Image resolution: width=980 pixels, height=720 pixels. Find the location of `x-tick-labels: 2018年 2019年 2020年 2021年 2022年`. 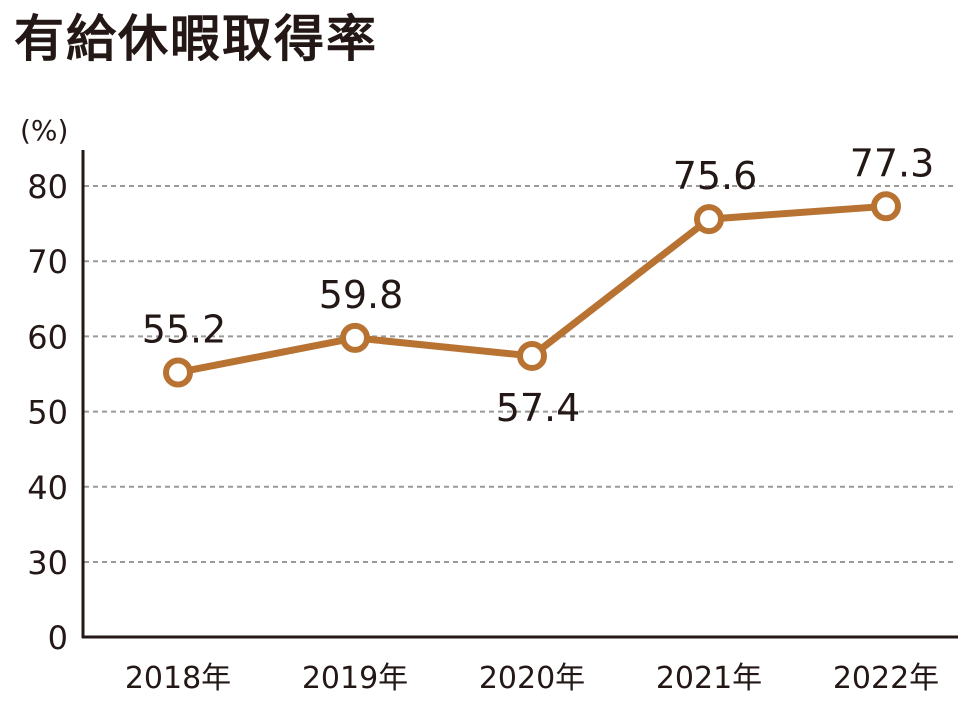

x-tick-labels: 2018年 2019年 2020年 2021年 2022年 is located at coordinates (532, 678).